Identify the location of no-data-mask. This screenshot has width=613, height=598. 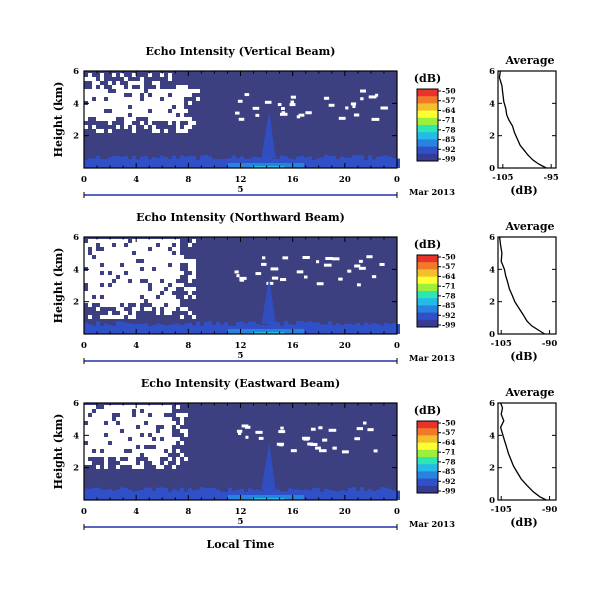
(234, 279).